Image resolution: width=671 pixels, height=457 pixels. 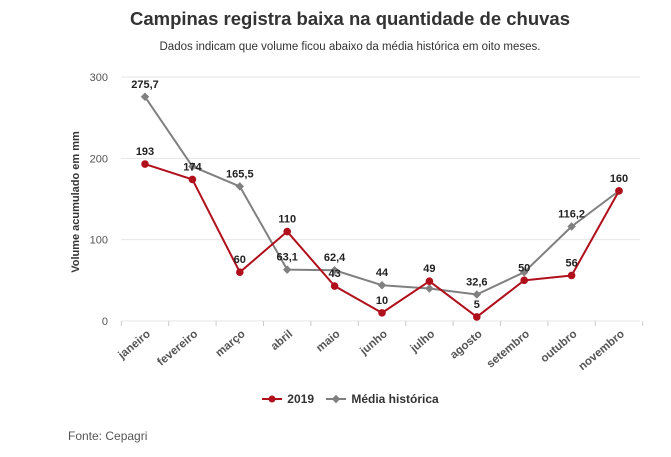 I want to click on x-tick-label: abril, so click(x=282, y=340).